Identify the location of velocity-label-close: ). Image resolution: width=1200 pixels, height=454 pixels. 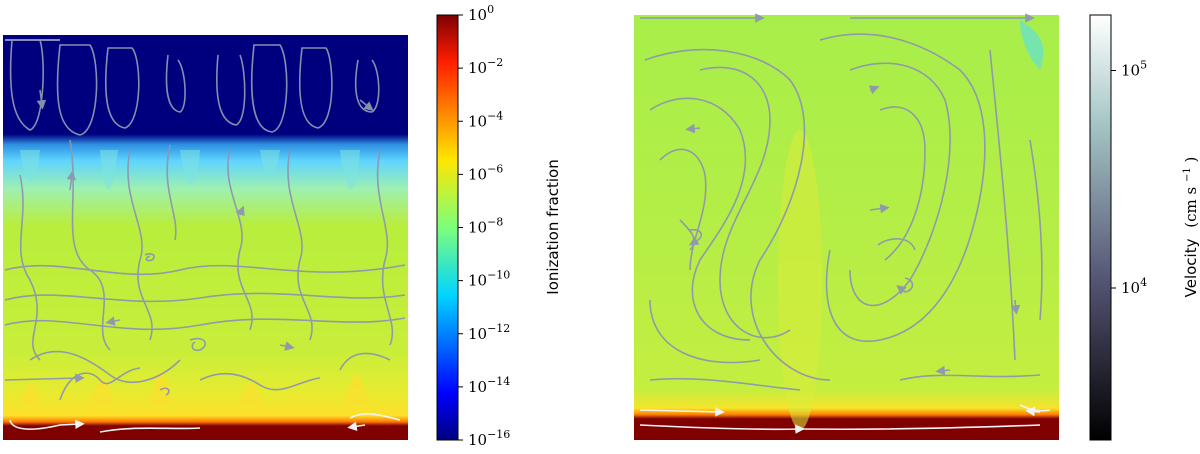
(1191, 160).